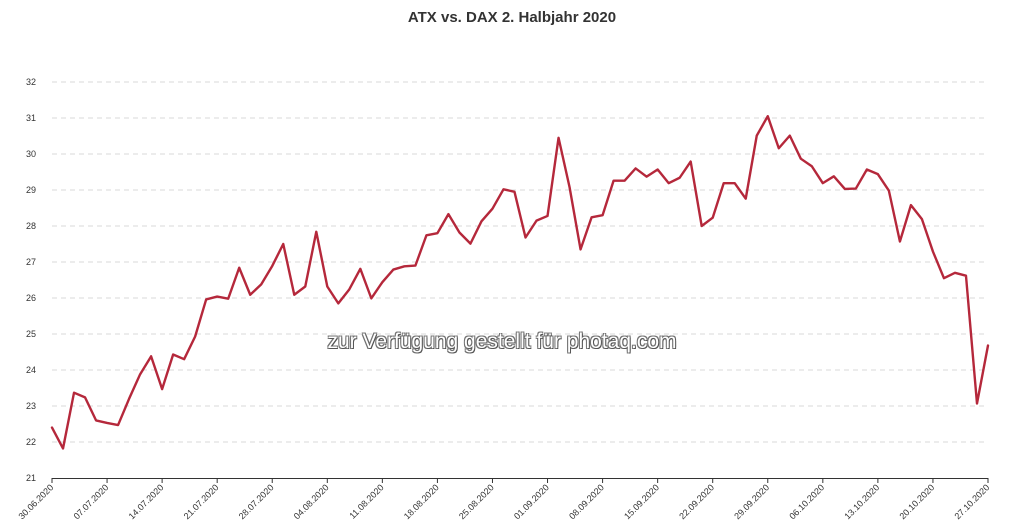  Describe the element at coordinates (512, 17) in the screenshot. I see `chart-title: ATX vs. DAX 2. Halbjahr 2020` at that location.